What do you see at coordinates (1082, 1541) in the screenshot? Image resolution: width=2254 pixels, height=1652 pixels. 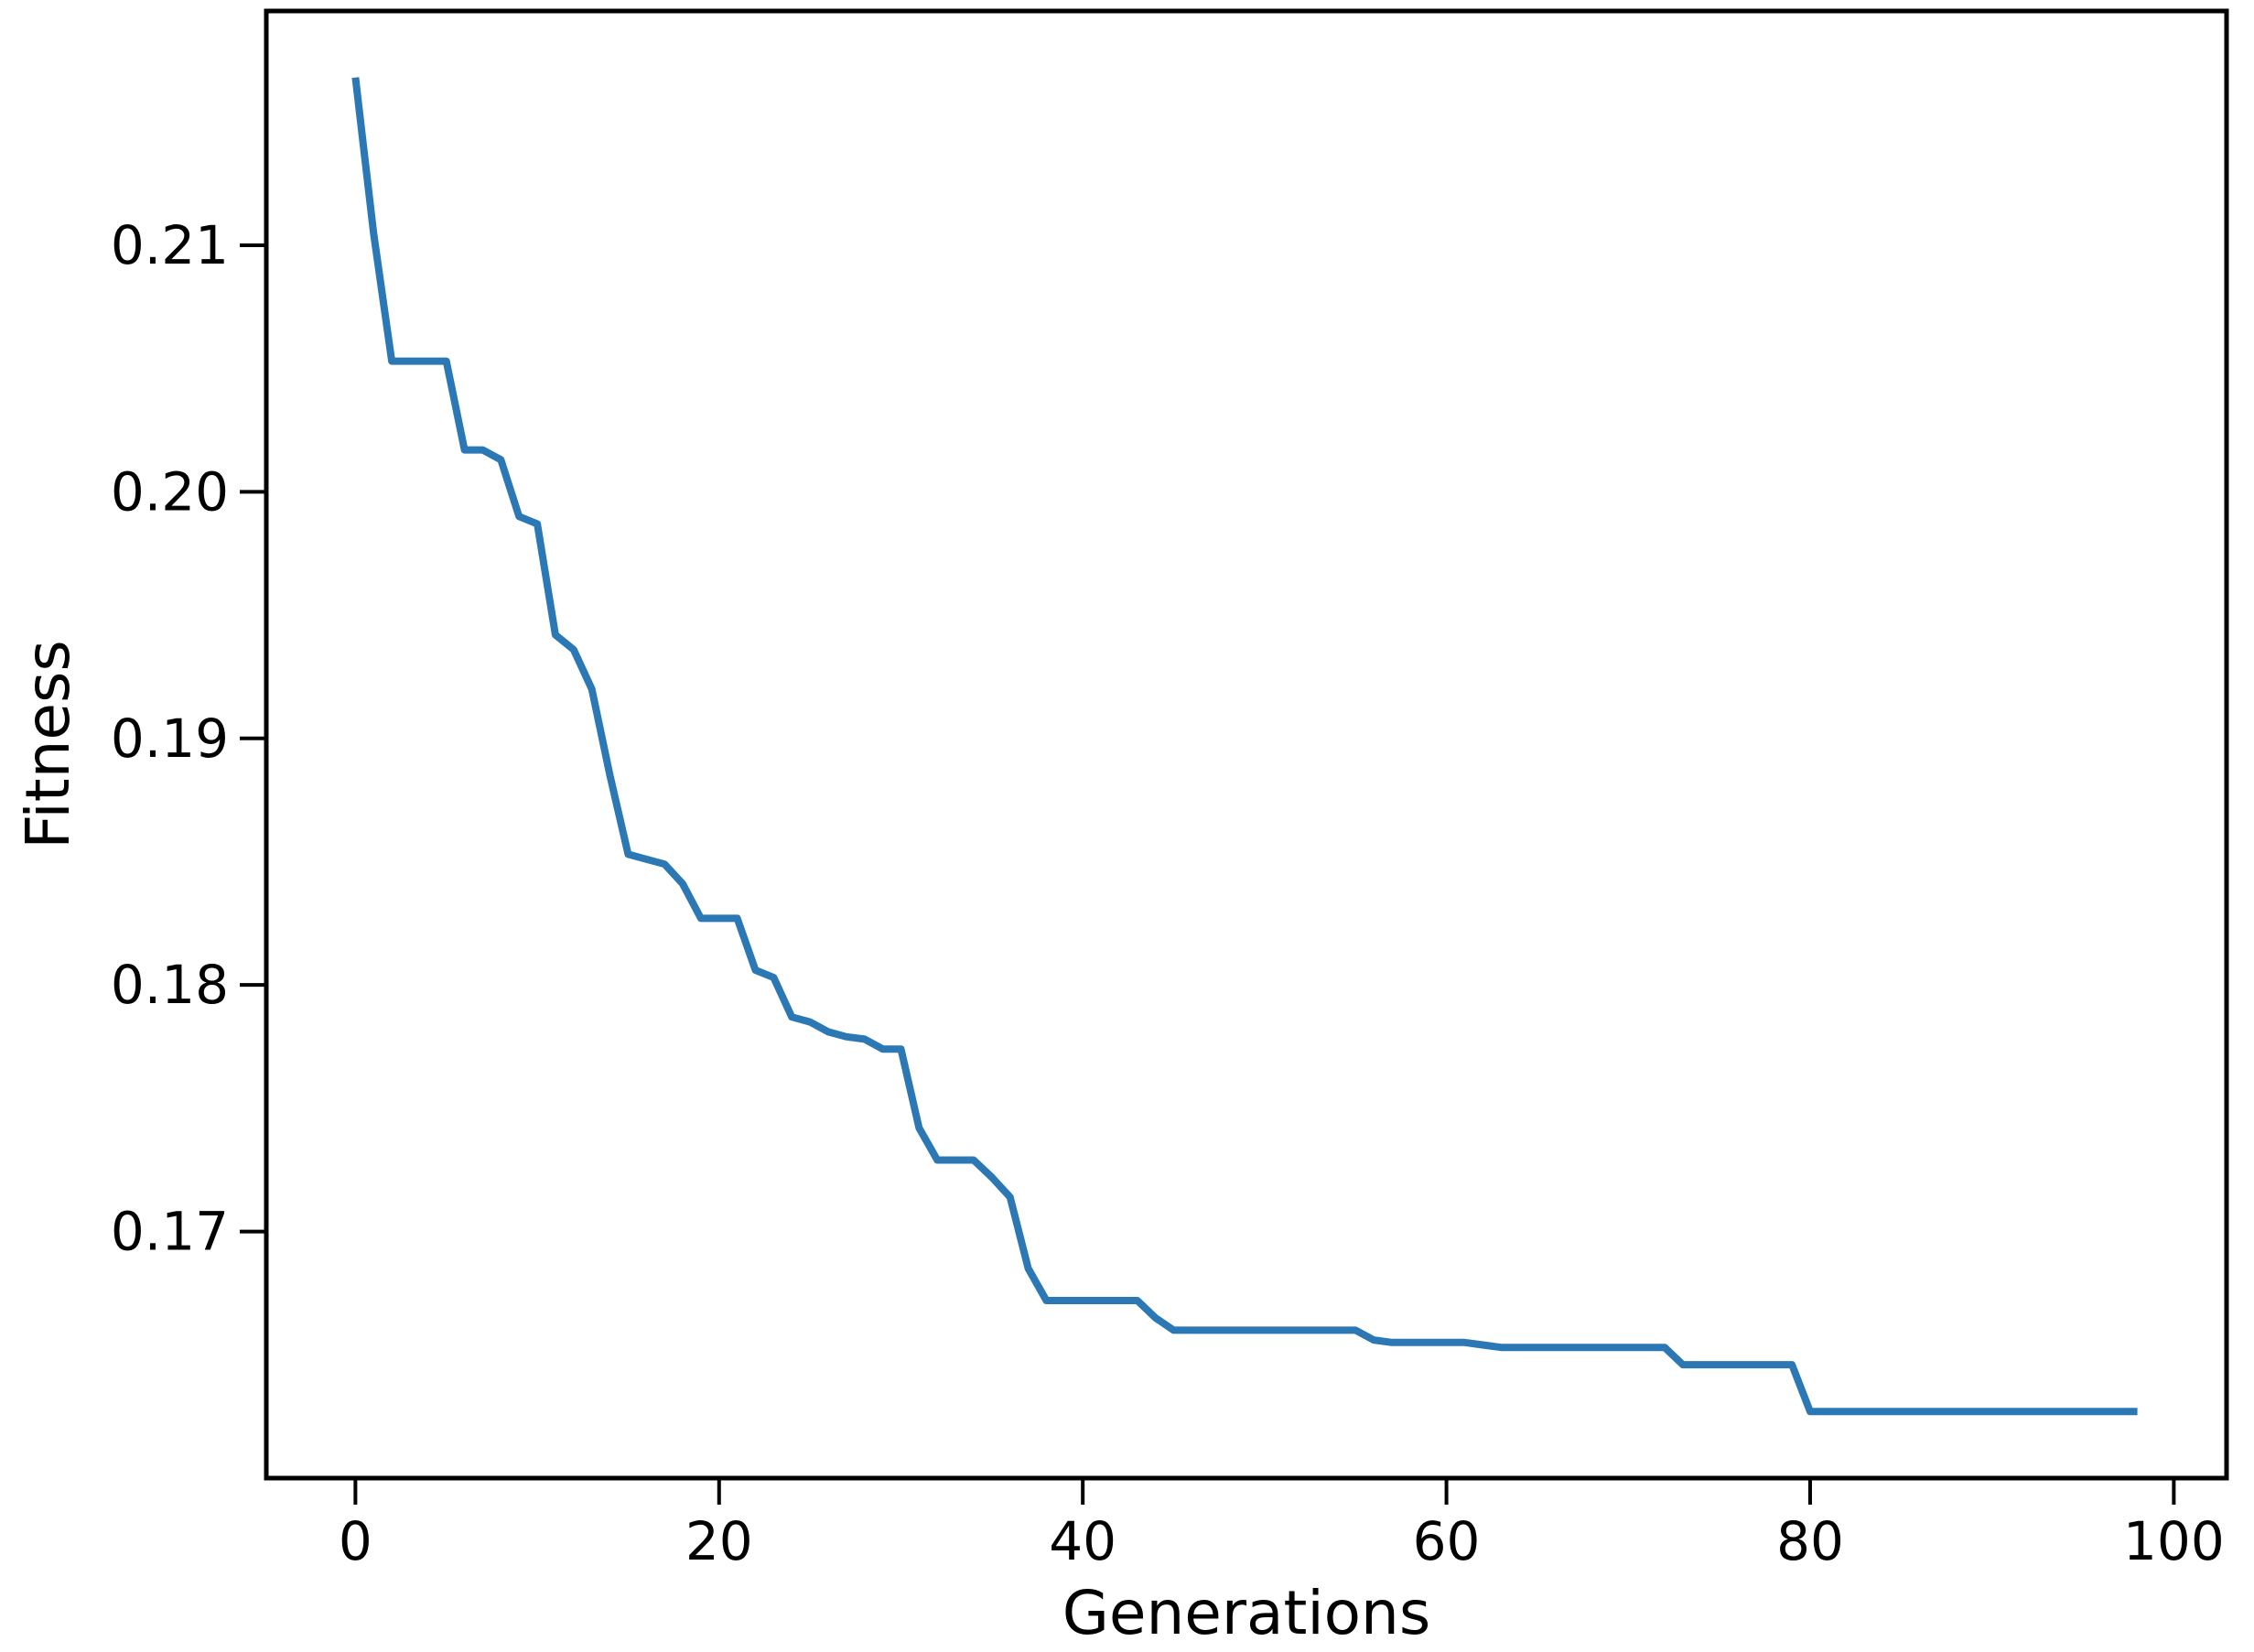 I see `x-tick-label: 40` at bounding box center [1082, 1541].